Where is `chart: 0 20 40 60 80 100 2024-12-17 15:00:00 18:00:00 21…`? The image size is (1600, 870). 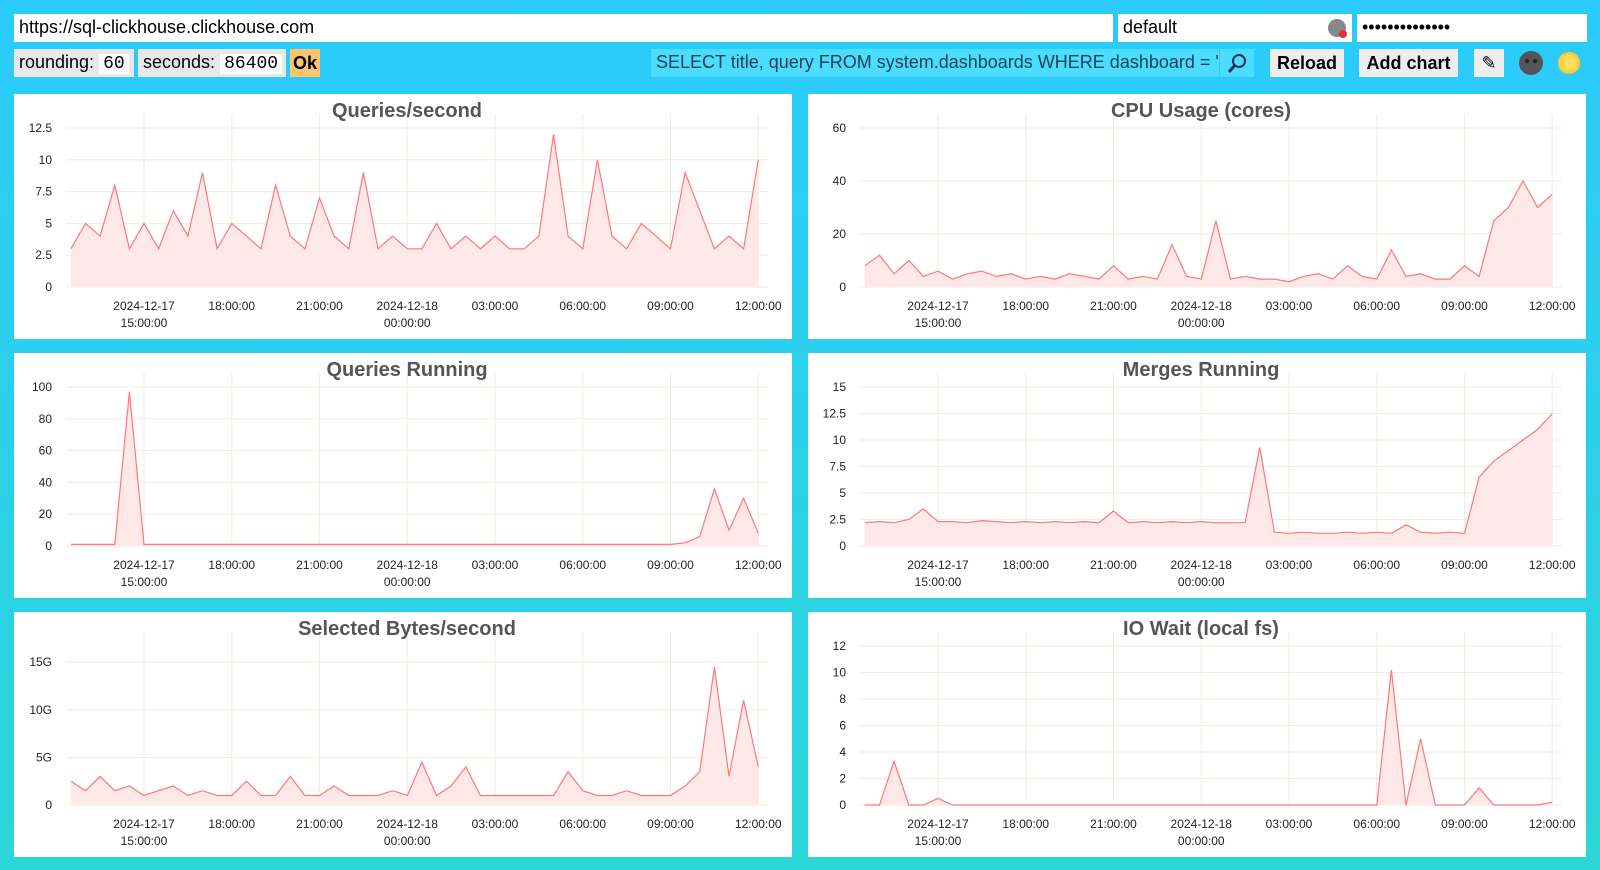
chart: 0 20 40 60 80 100 2024-12-17 15:00:00 18:00:00 21… is located at coordinates (407, 474).